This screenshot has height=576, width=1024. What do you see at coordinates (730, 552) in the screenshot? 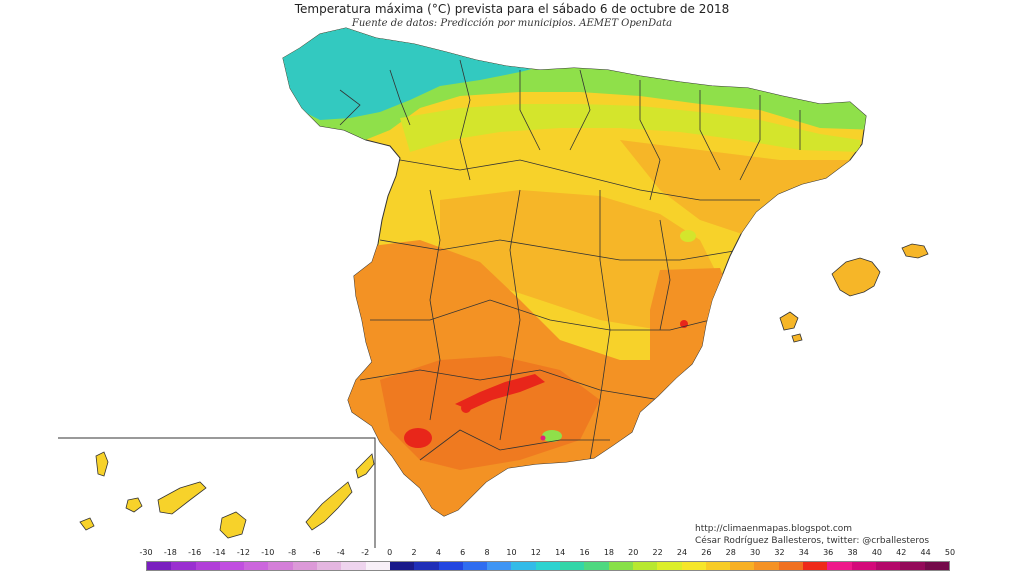
I see `legend-tick-label: 28` at bounding box center [730, 552].